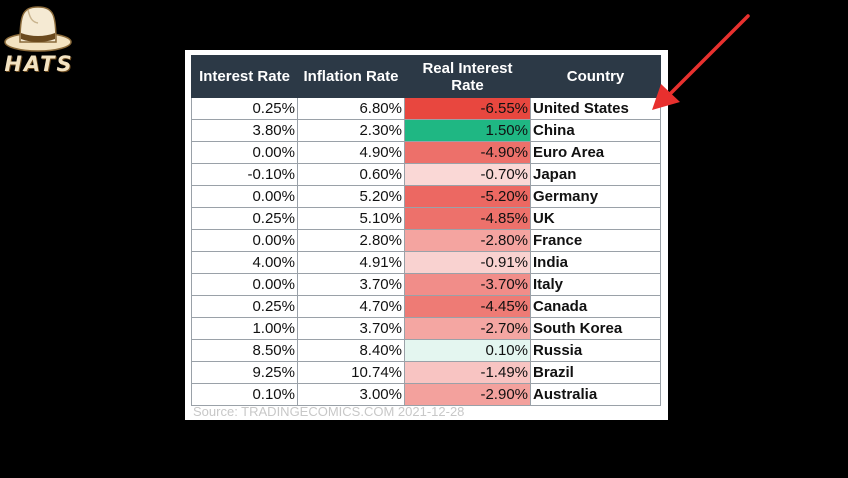 This screenshot has width=848, height=478. I want to click on real-interest-rate-cell: 1.50%, so click(467, 130).